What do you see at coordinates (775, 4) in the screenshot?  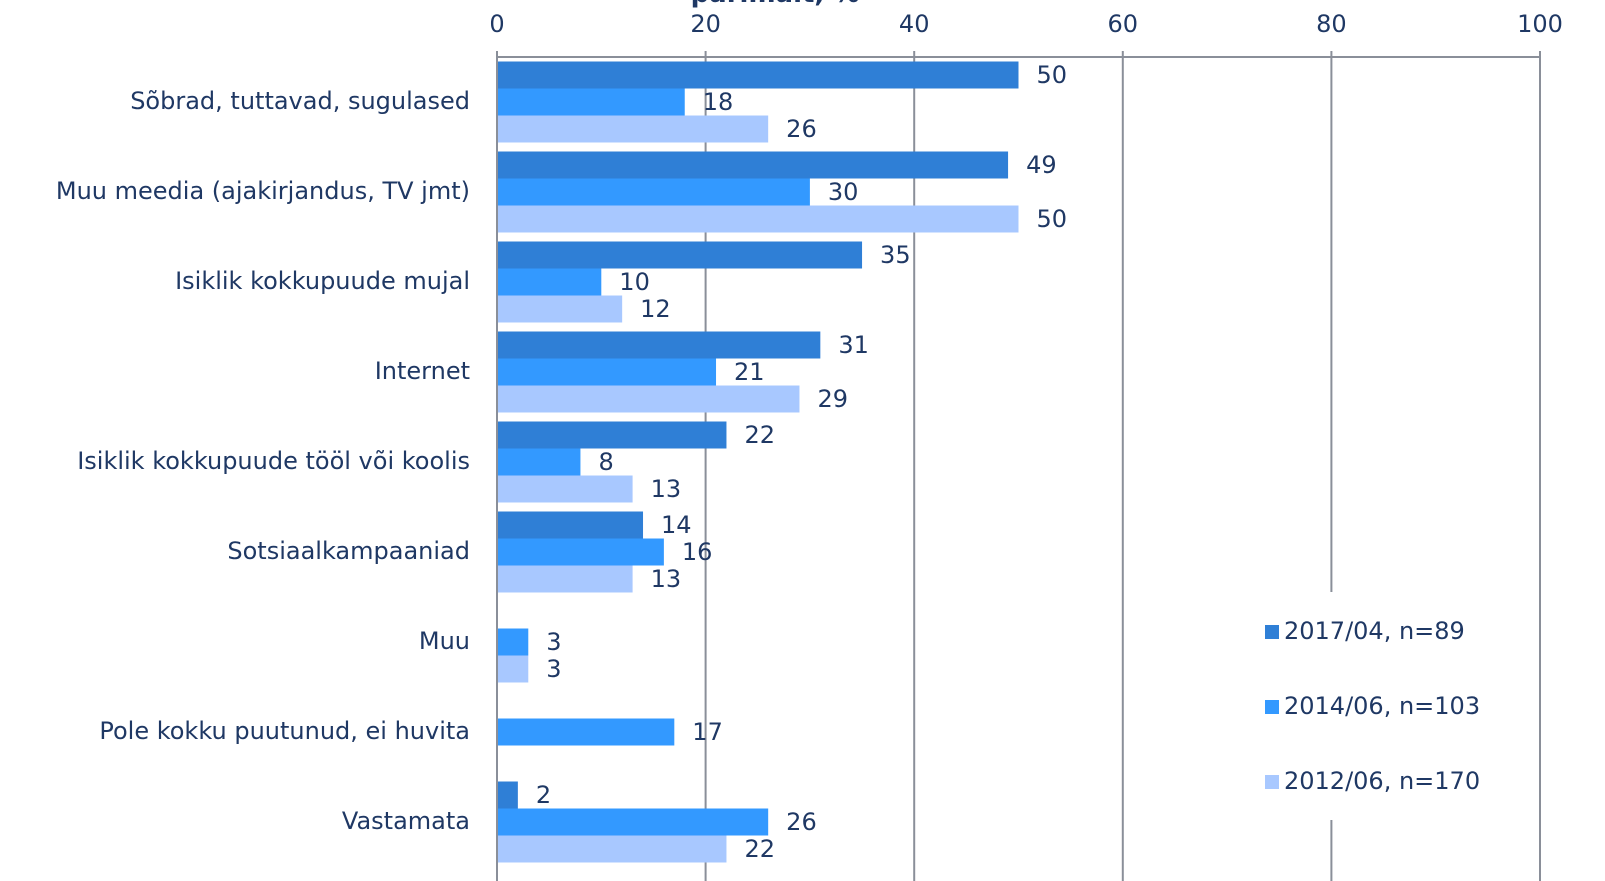 I see `chart-title: parimalt, %` at bounding box center [775, 4].